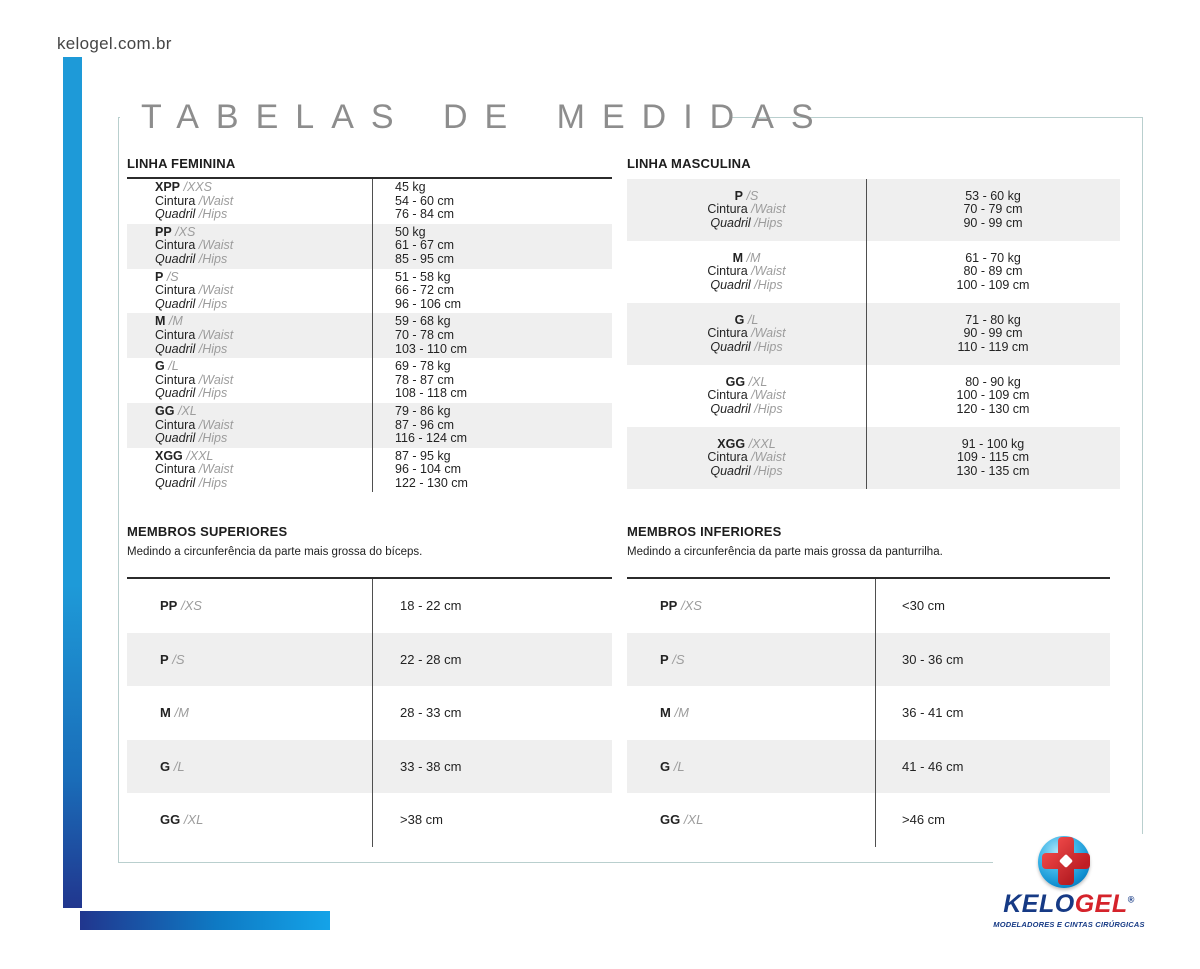 Image resolution: width=1200 pixels, height=969 pixels. I want to click on page-title: TABELAS DE MEDIDAS, so click(486, 117).